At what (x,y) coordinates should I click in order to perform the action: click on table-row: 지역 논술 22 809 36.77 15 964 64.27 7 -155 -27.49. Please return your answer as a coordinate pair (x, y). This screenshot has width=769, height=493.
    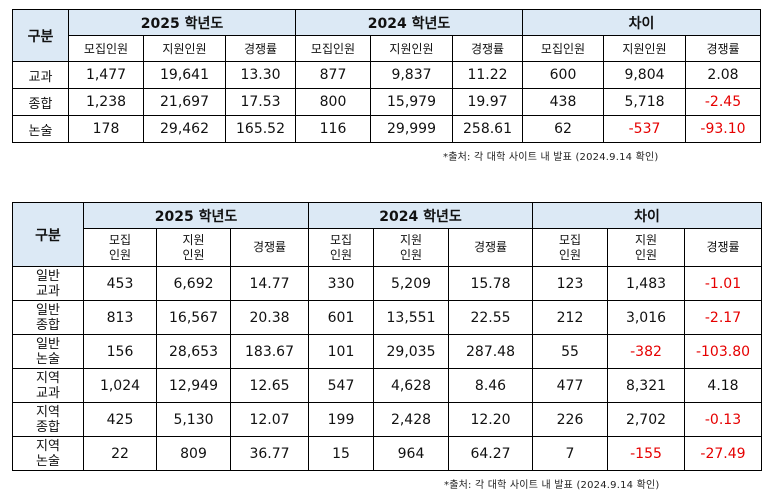
    Looking at the image, I should click on (387, 453).